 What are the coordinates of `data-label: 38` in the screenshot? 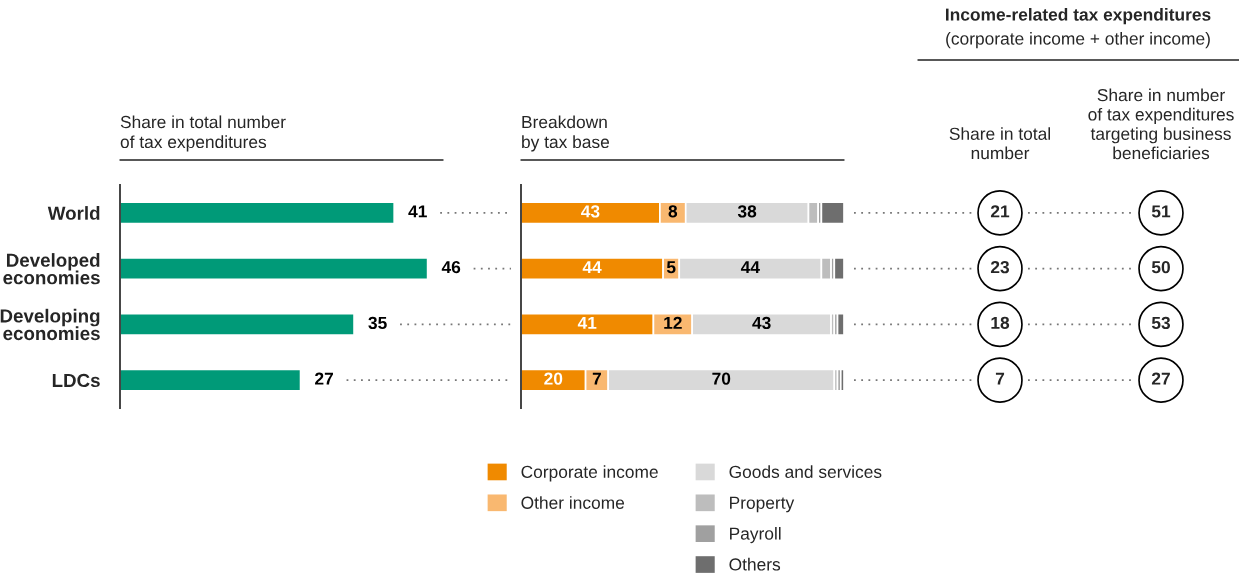 It's located at (747, 211).